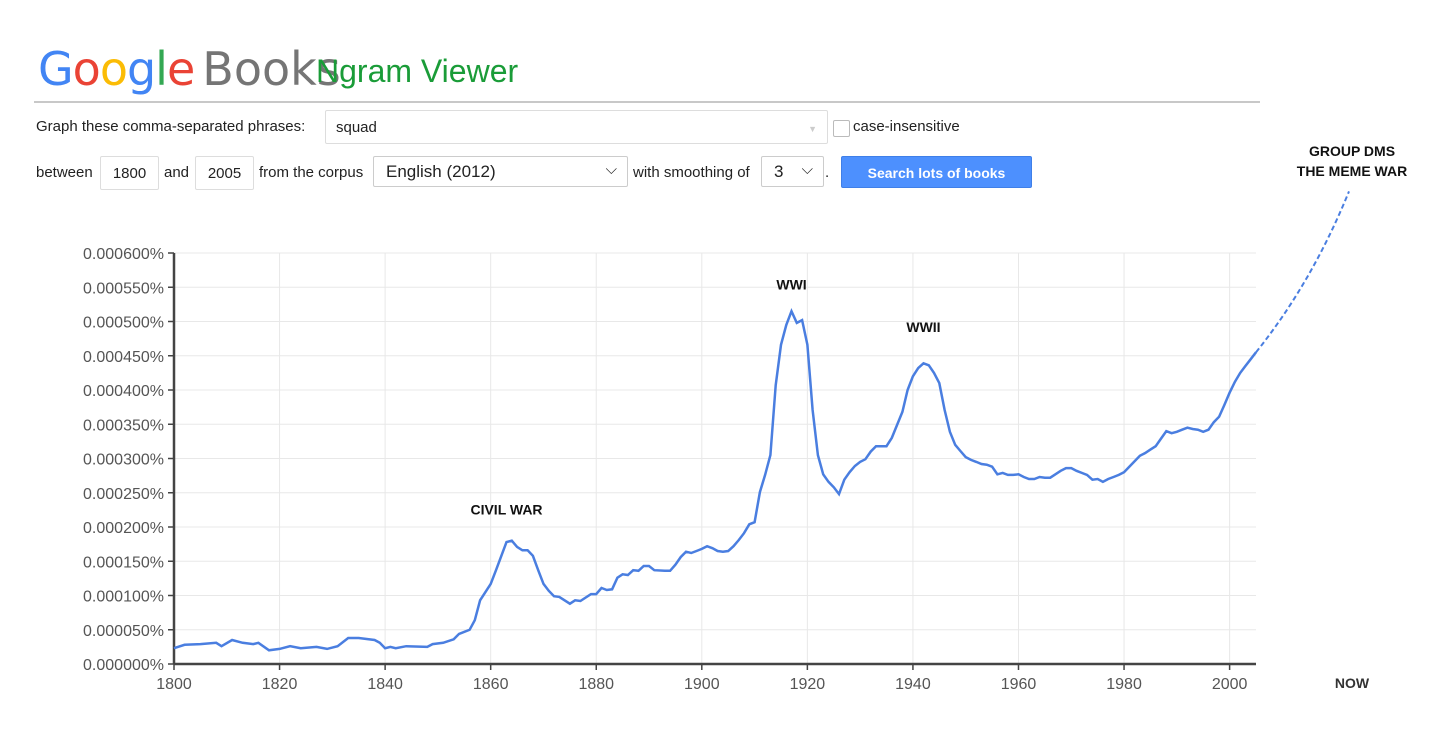  What do you see at coordinates (779, 171) in the screenshot?
I see `smoothing-value: 3` at bounding box center [779, 171].